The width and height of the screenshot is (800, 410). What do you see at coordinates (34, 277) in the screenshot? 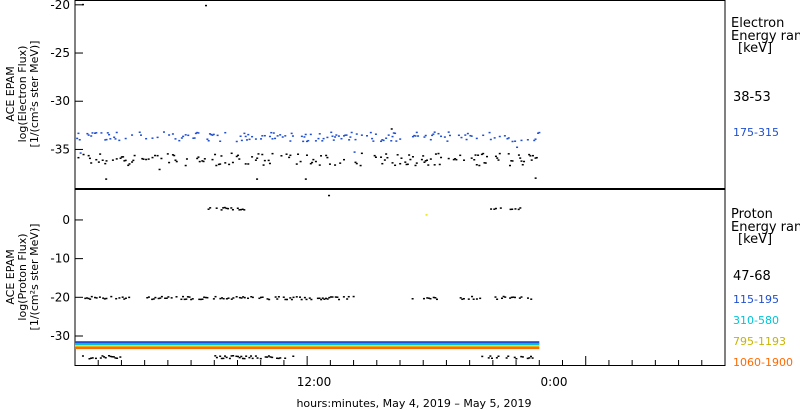
I see `proton-y-label-line-3: [1/(cm²s ster MeV)]` at bounding box center [34, 277].